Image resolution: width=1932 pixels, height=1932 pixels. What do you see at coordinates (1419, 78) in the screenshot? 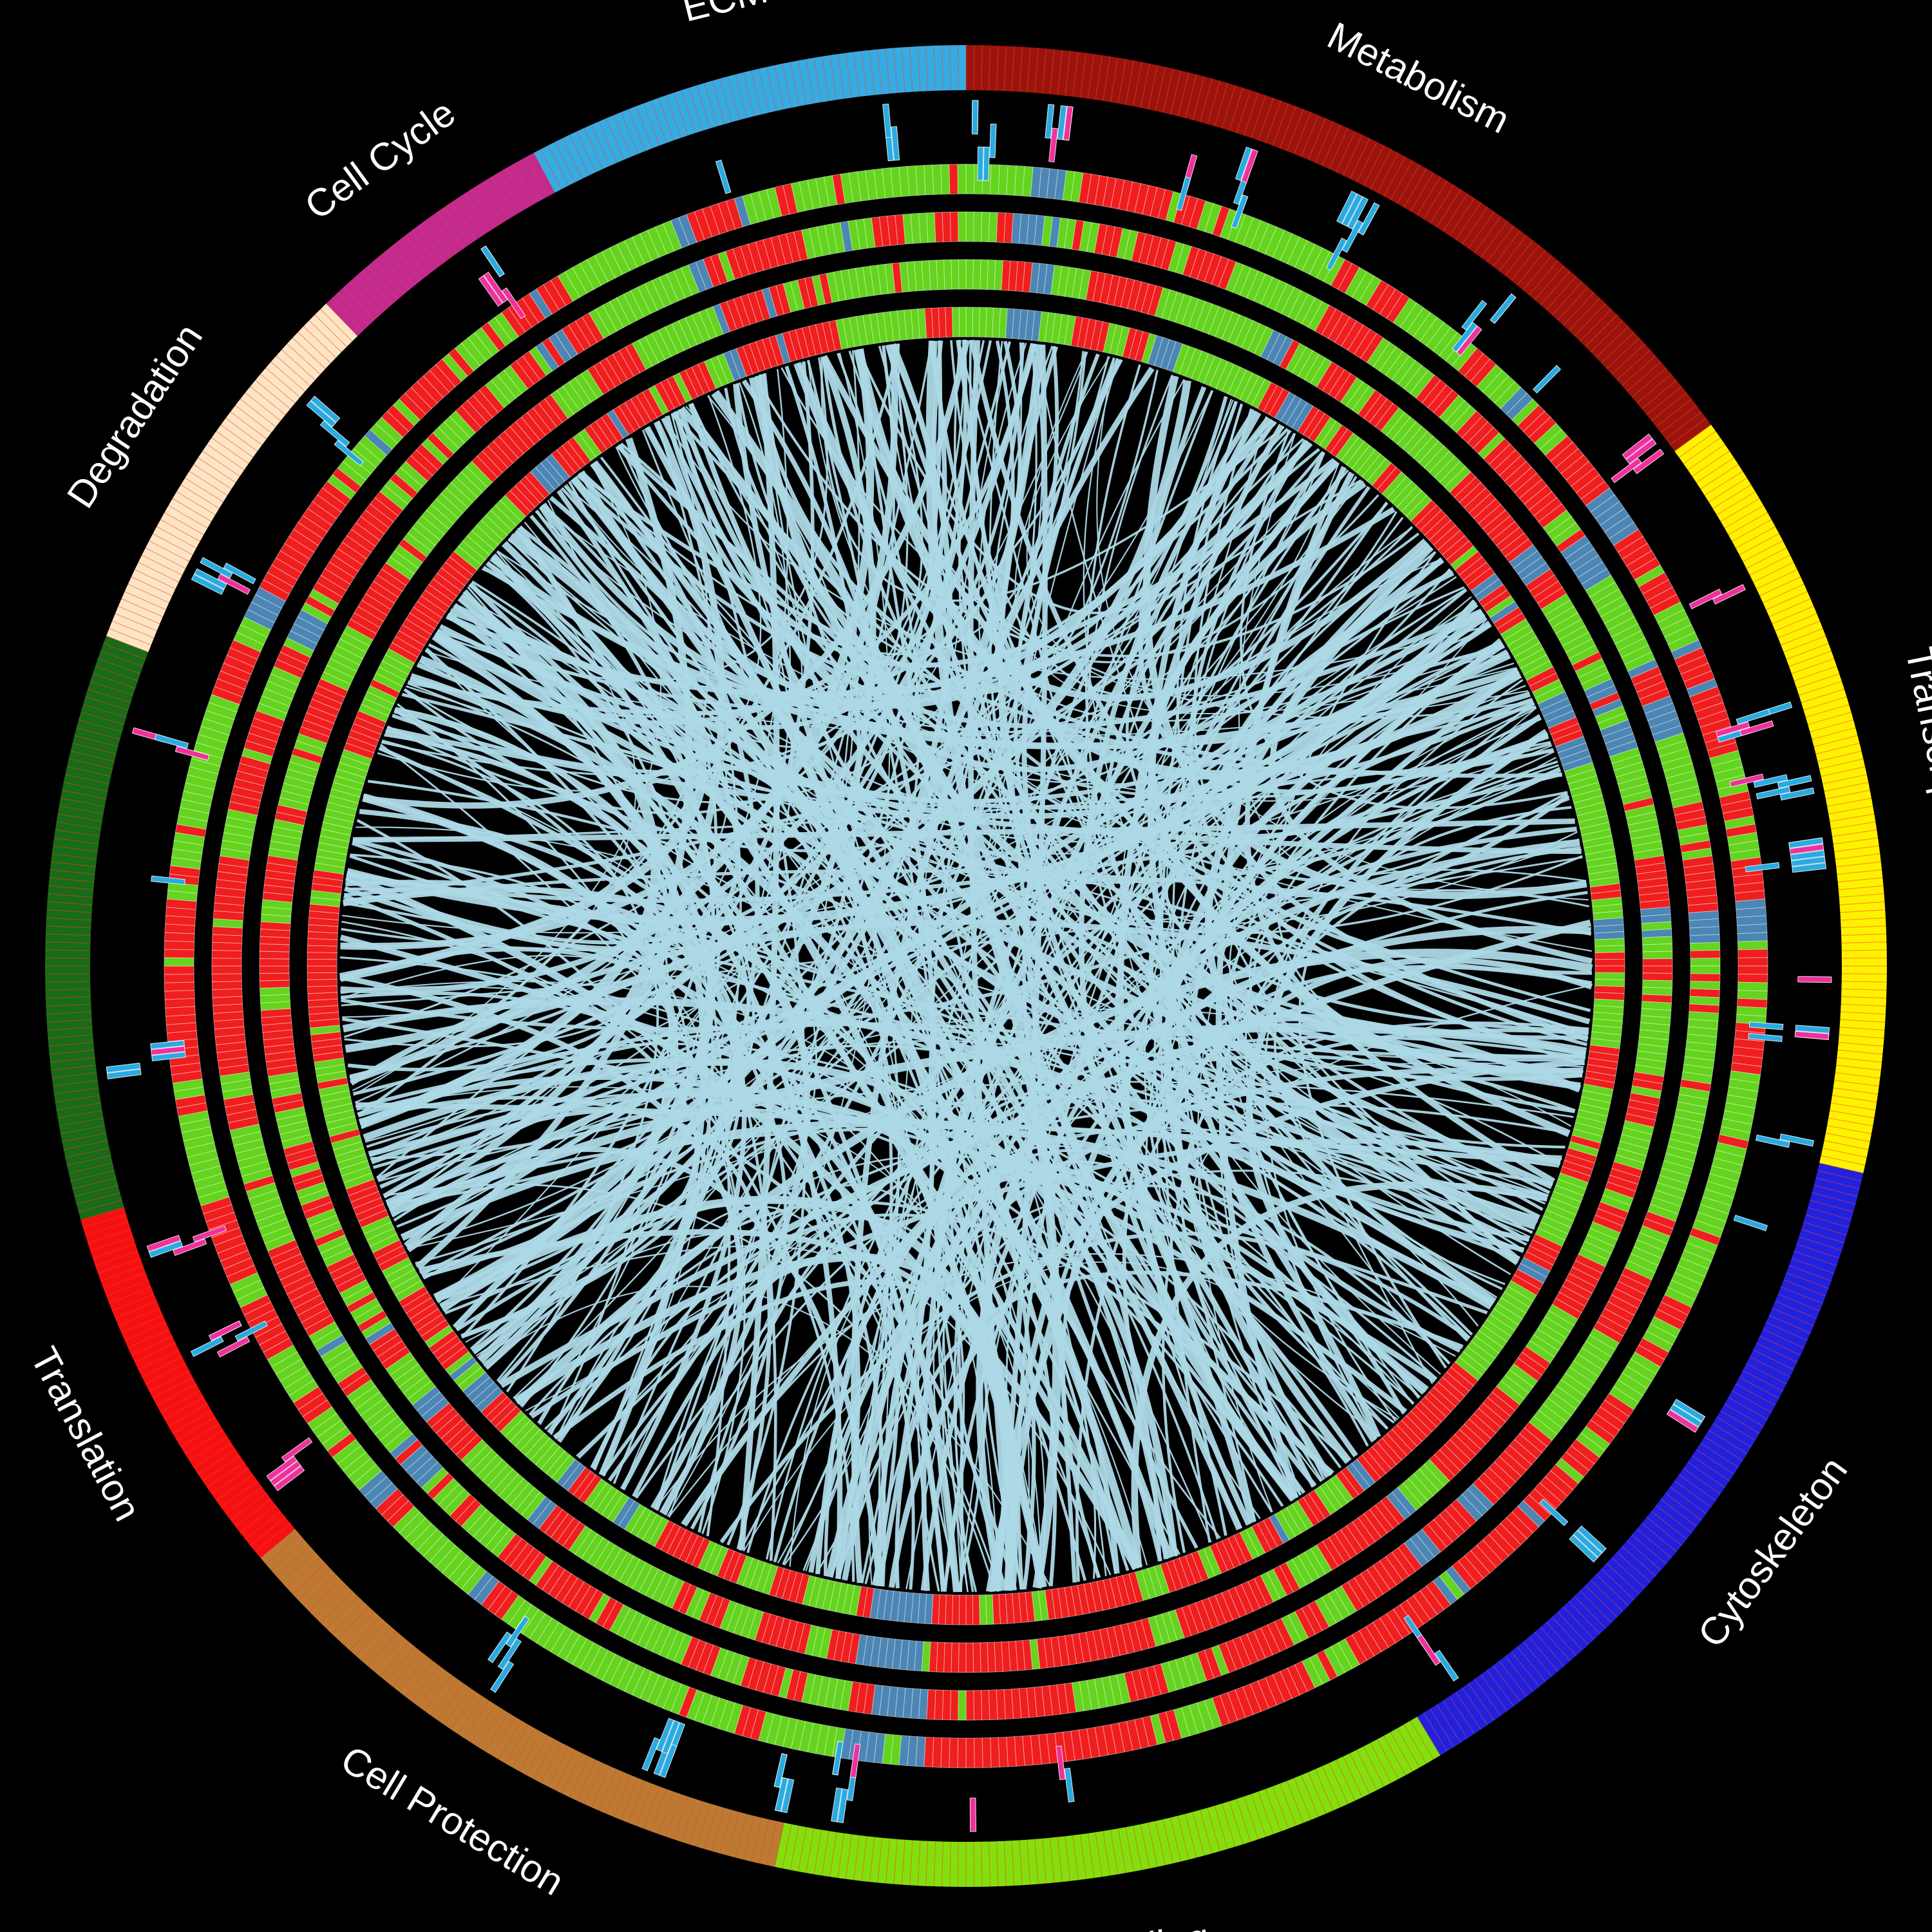
I see `category-label-metabolism: Metabolism` at bounding box center [1419, 78].